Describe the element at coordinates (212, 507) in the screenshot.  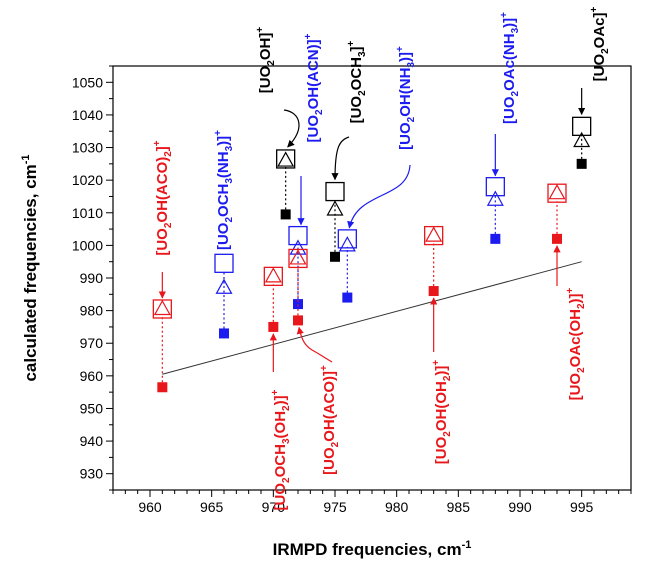
I see `x-tick-label: 965` at that location.